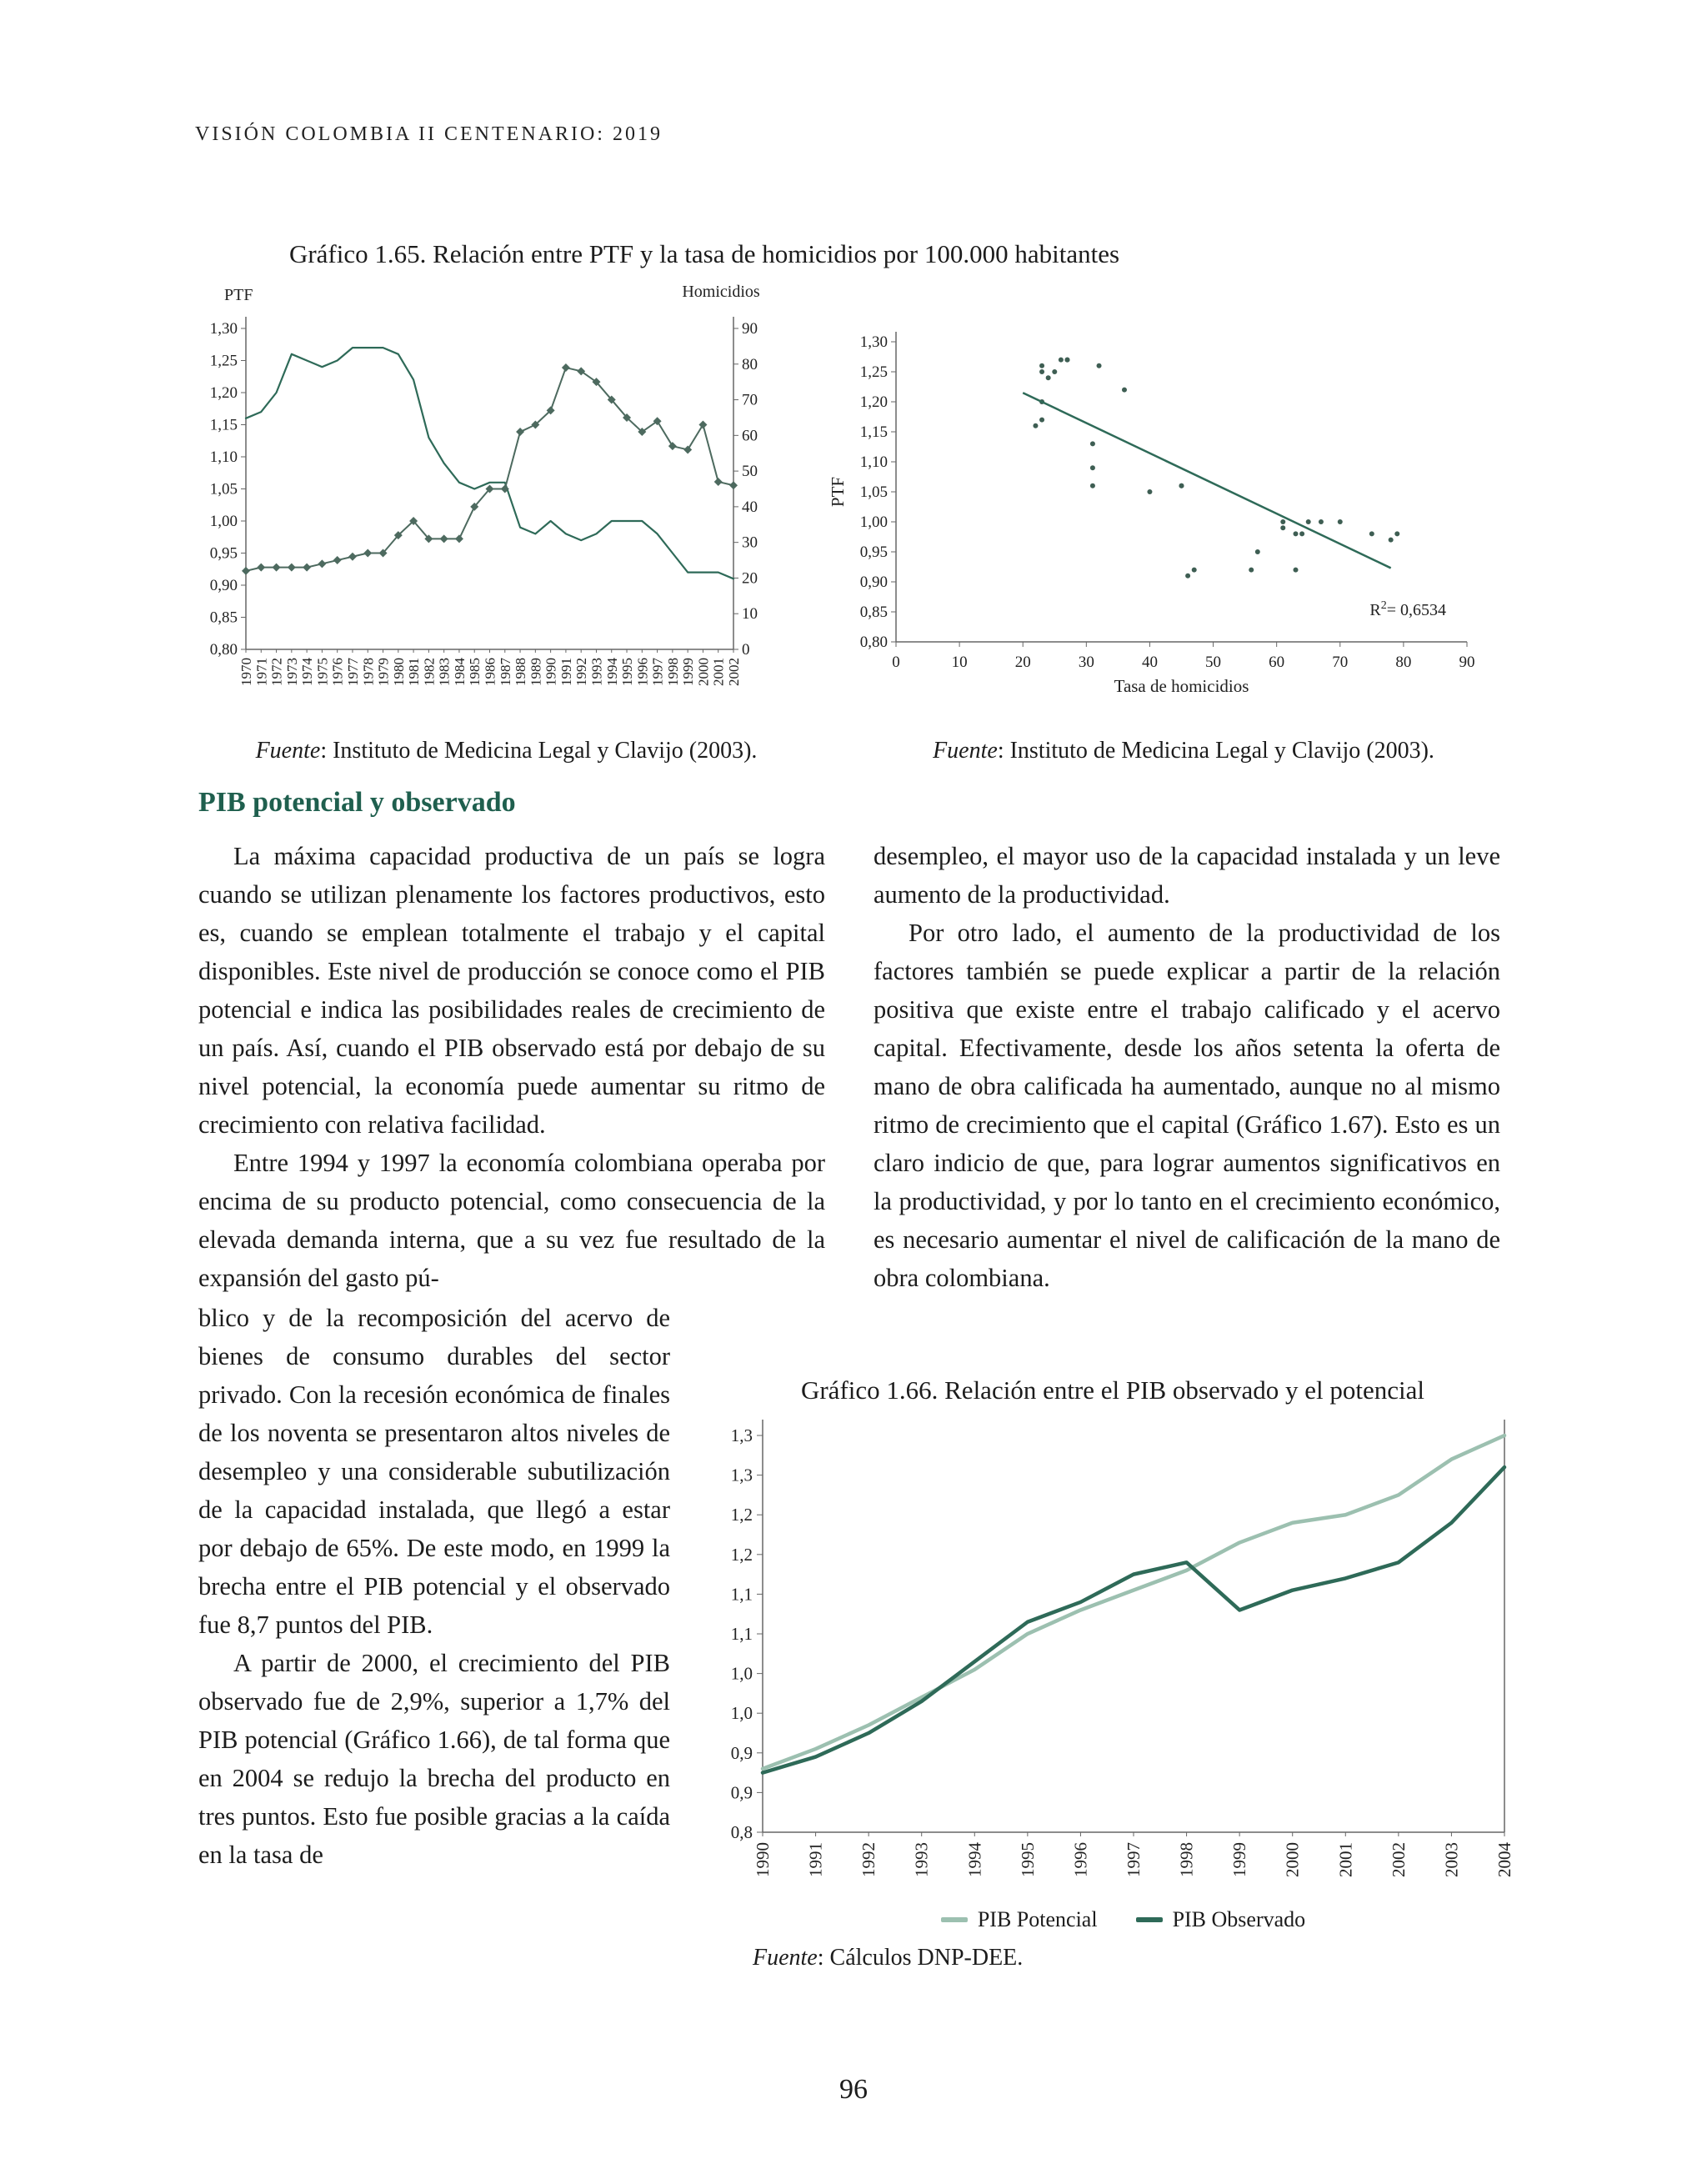  I want to click on svg-text: 1993, so click(596, 672).